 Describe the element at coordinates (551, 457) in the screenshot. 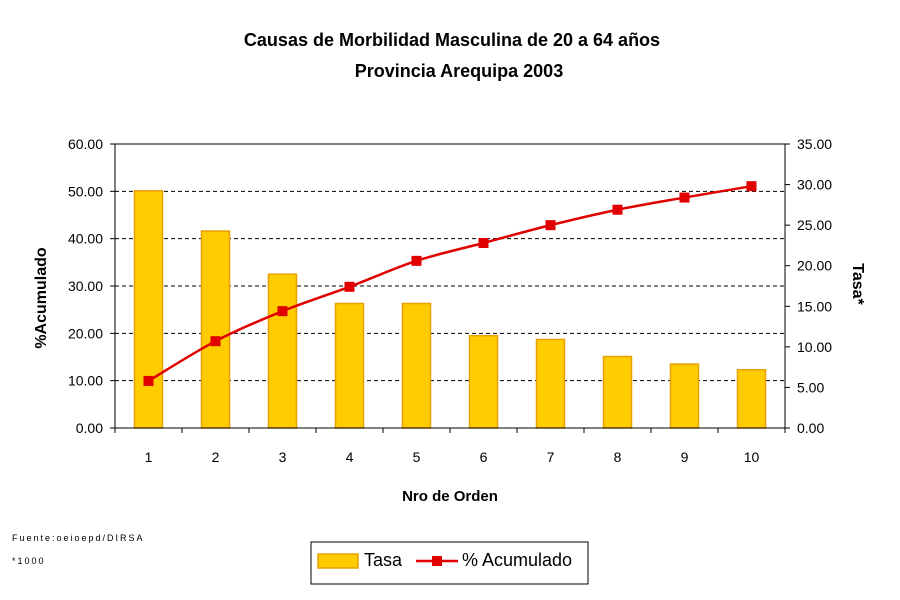

I see `x-tick-label: 7` at that location.